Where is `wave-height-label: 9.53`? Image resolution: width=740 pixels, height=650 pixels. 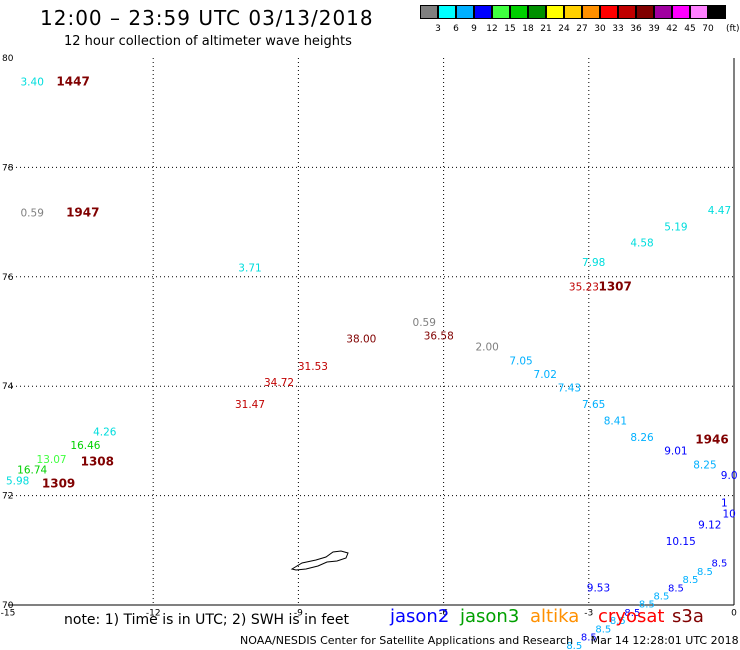 wave-height-label: 9.53 is located at coordinates (598, 588).